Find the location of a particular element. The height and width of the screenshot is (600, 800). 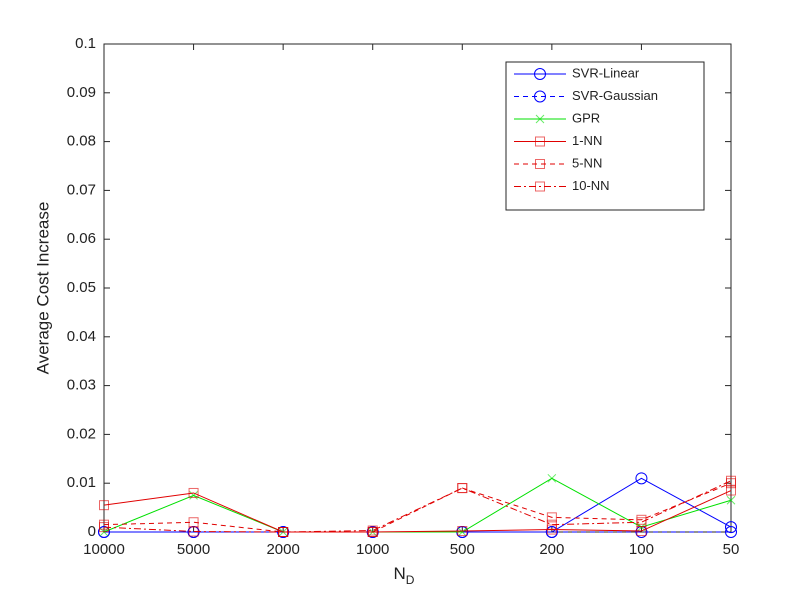

y-tick-label: 0.03 is located at coordinates (81, 385).